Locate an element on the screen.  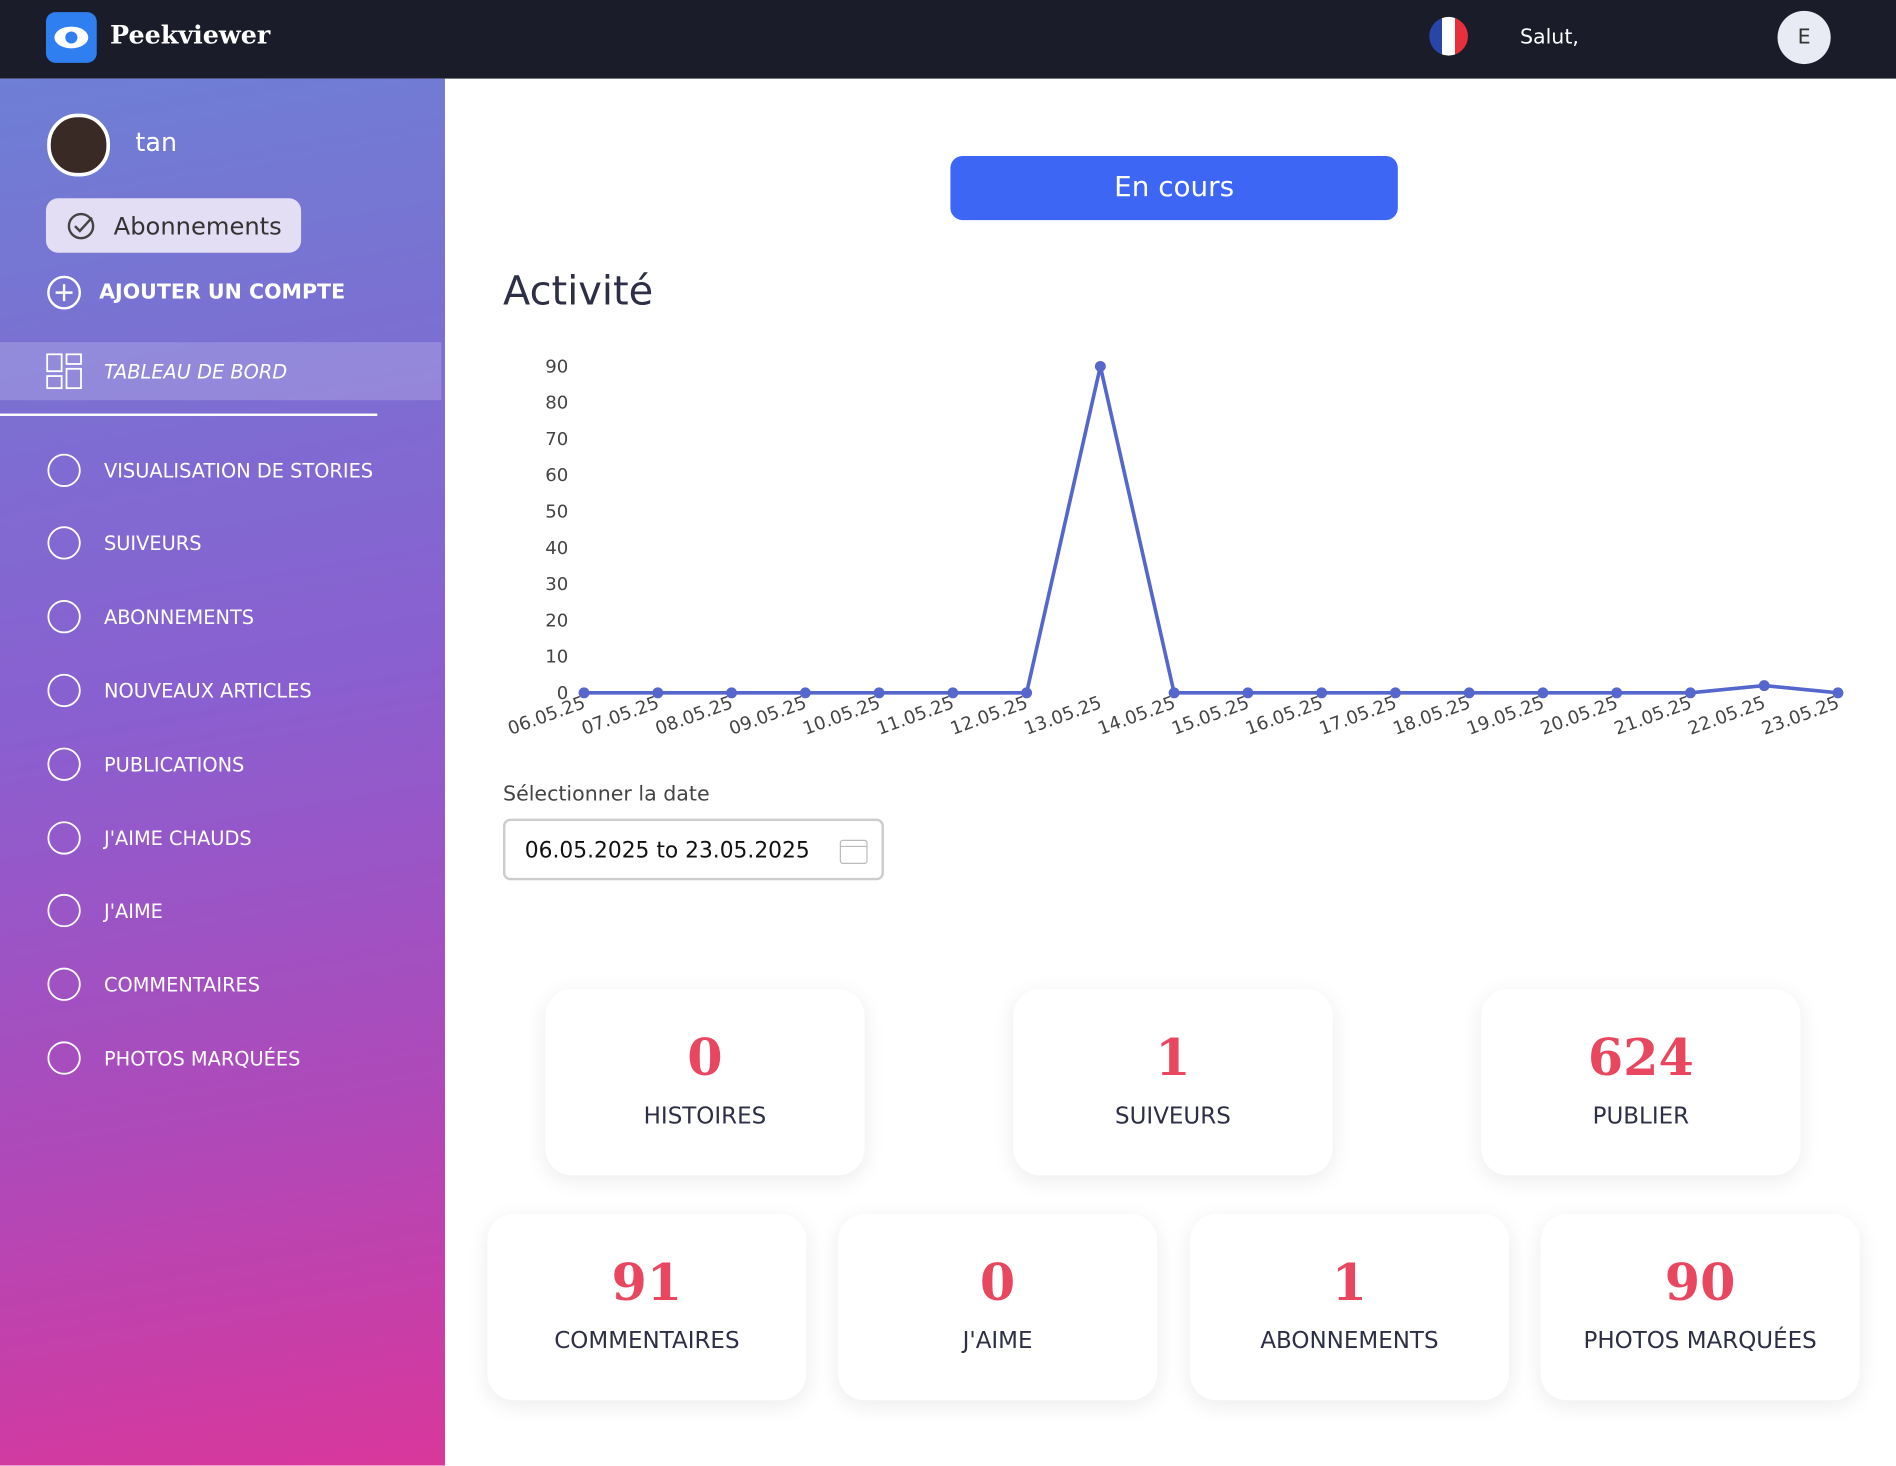
nav-item: COMMENTAIRES is located at coordinates (153, 985).